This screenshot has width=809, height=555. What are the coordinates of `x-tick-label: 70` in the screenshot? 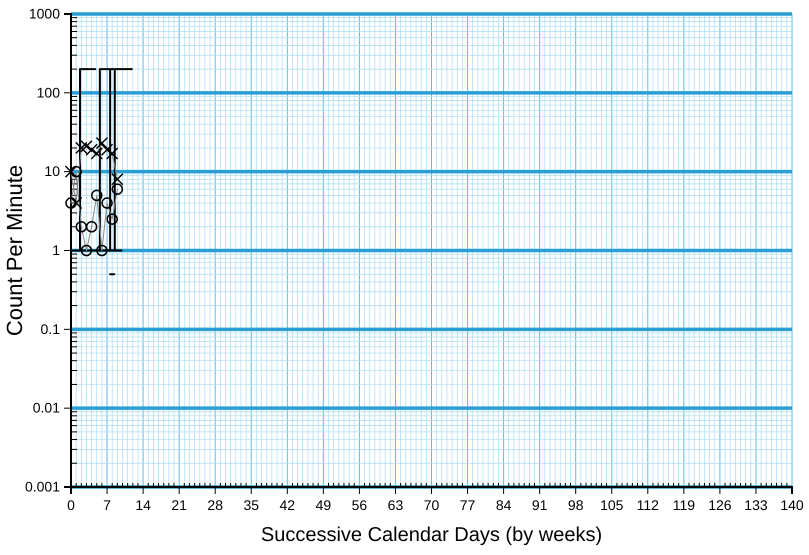 It's located at (432, 504).